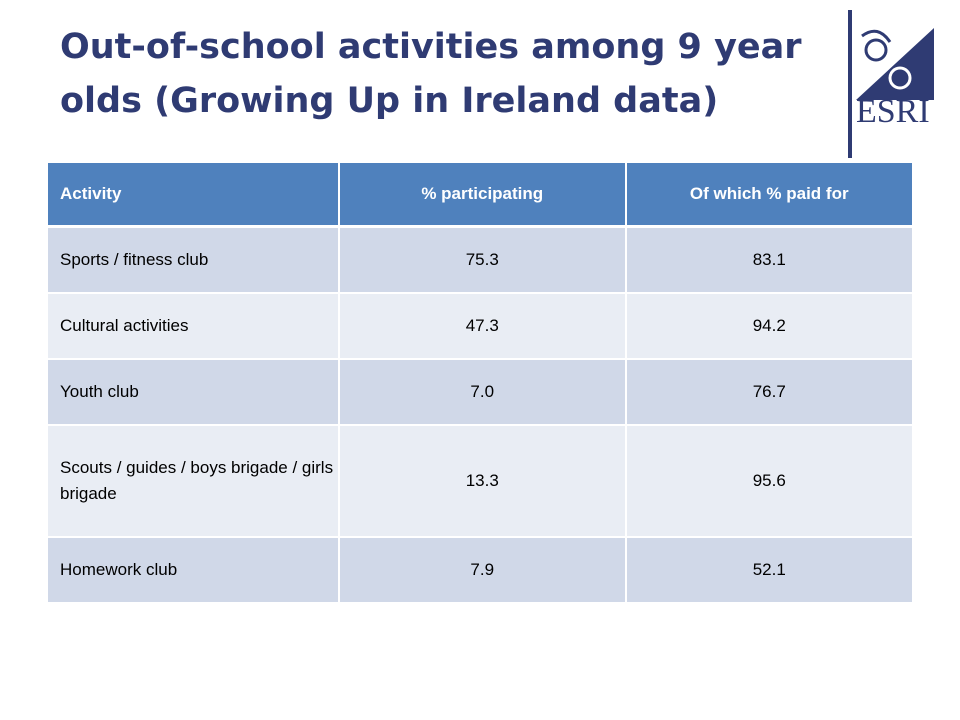 The image size is (960, 720). I want to click on cell-paid: 83.1, so click(768, 260).